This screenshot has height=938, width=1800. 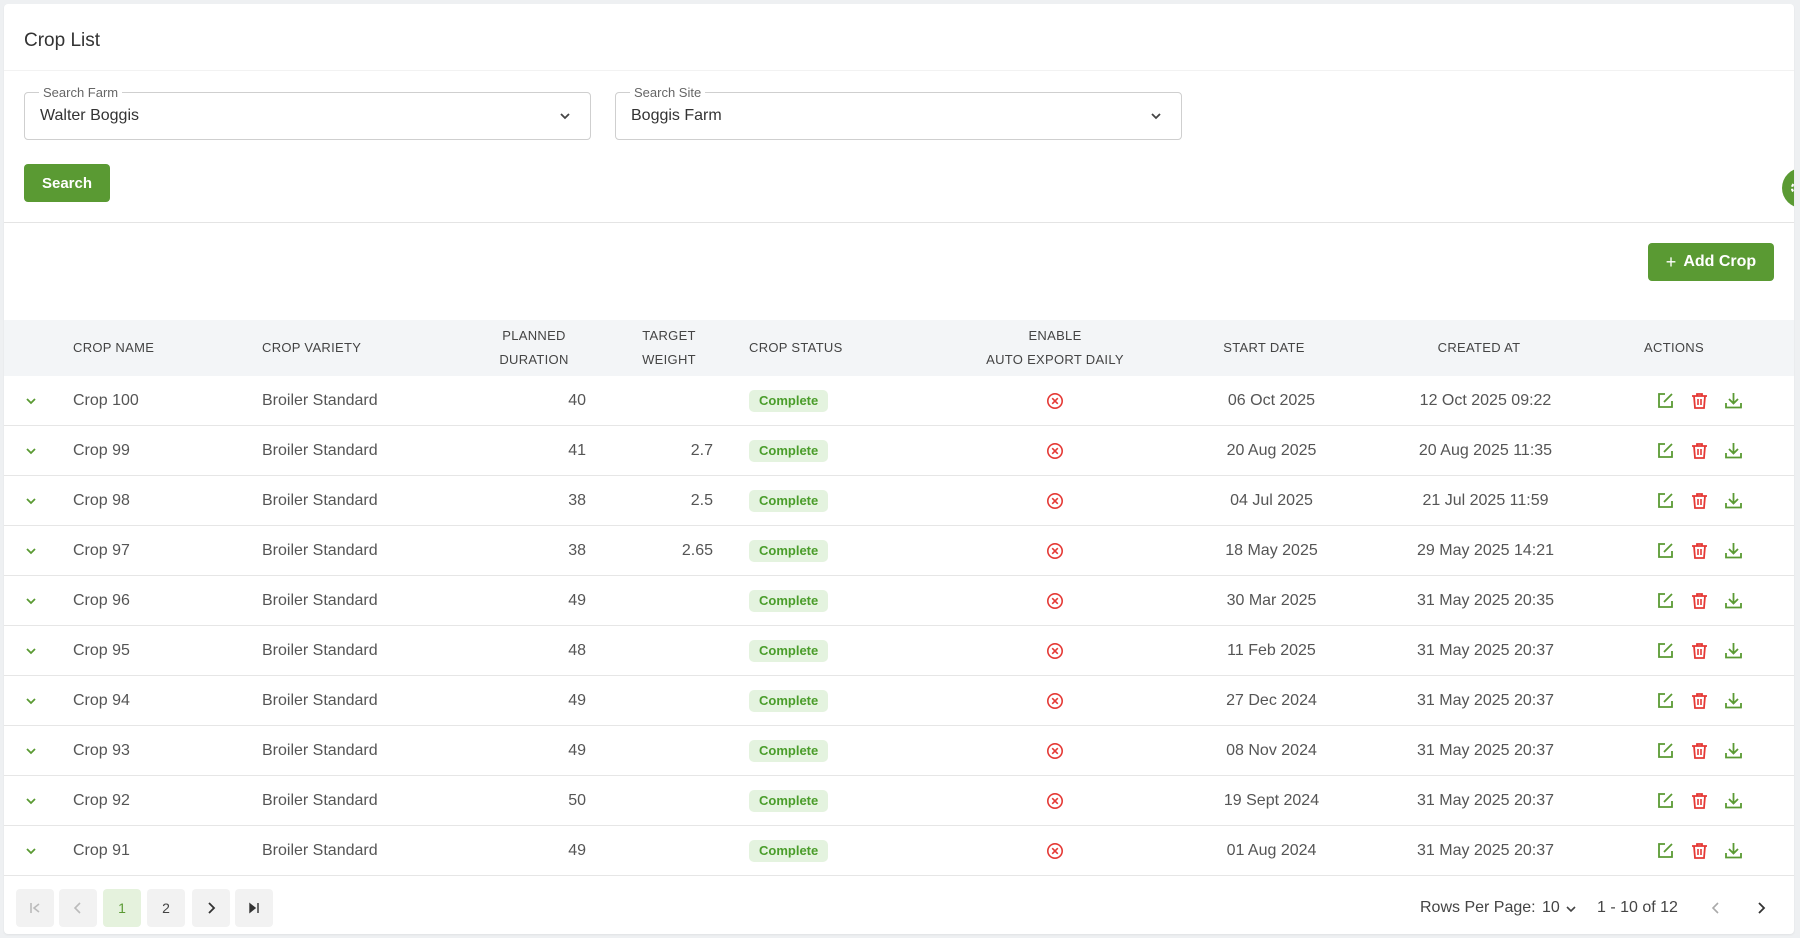 What do you see at coordinates (669, 335) in the screenshot?
I see `header-target-line1: TARGET` at bounding box center [669, 335].